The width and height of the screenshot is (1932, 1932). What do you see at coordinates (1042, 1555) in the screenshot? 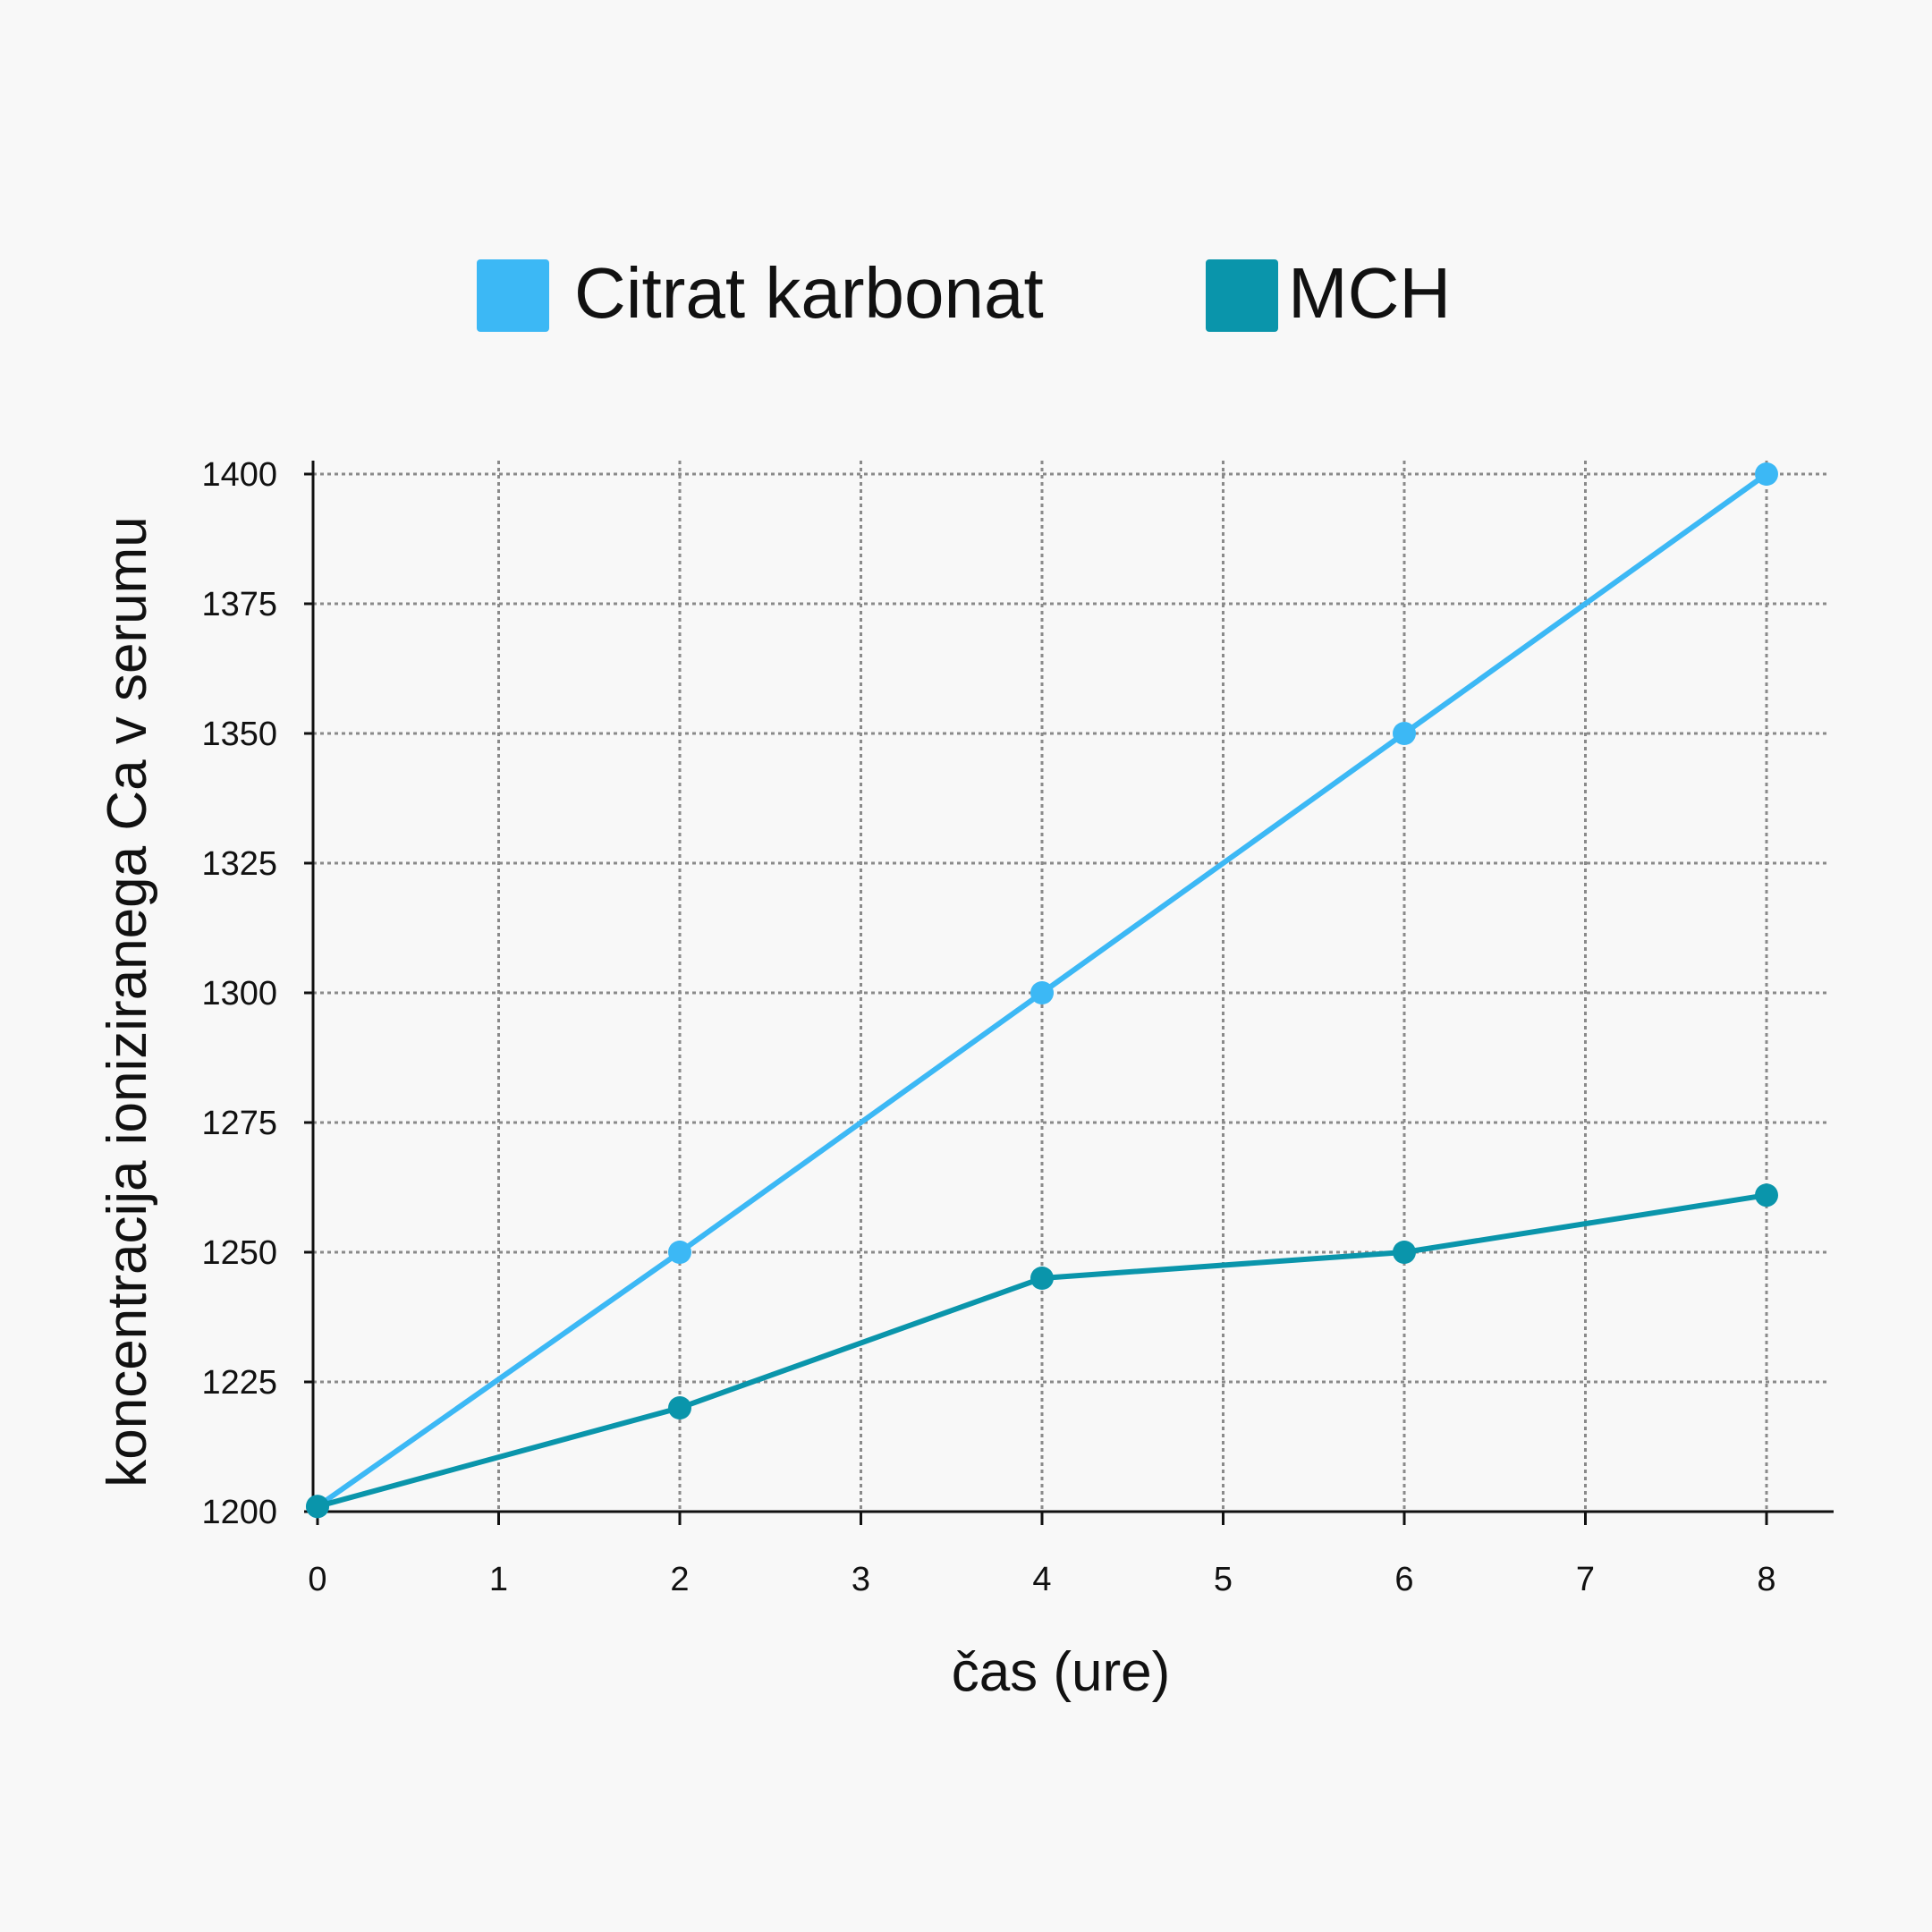
I see `x-tick-labels: 0 1 2 3 4 5 6 7 8` at bounding box center [1042, 1555].